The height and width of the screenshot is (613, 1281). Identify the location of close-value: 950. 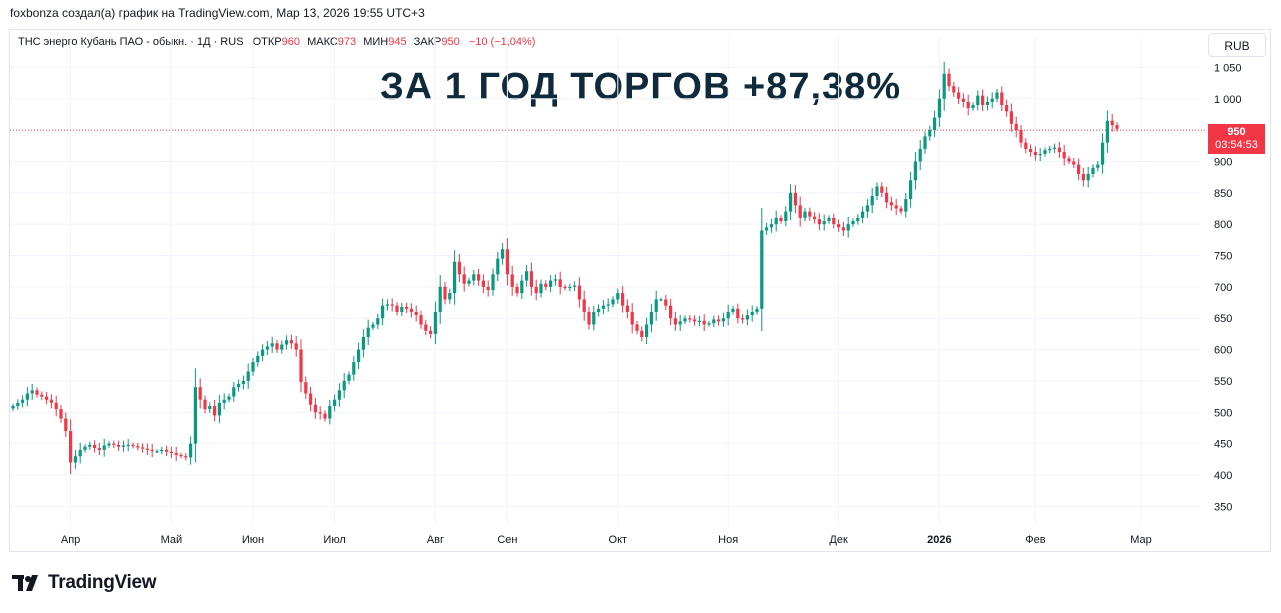
(450, 42).